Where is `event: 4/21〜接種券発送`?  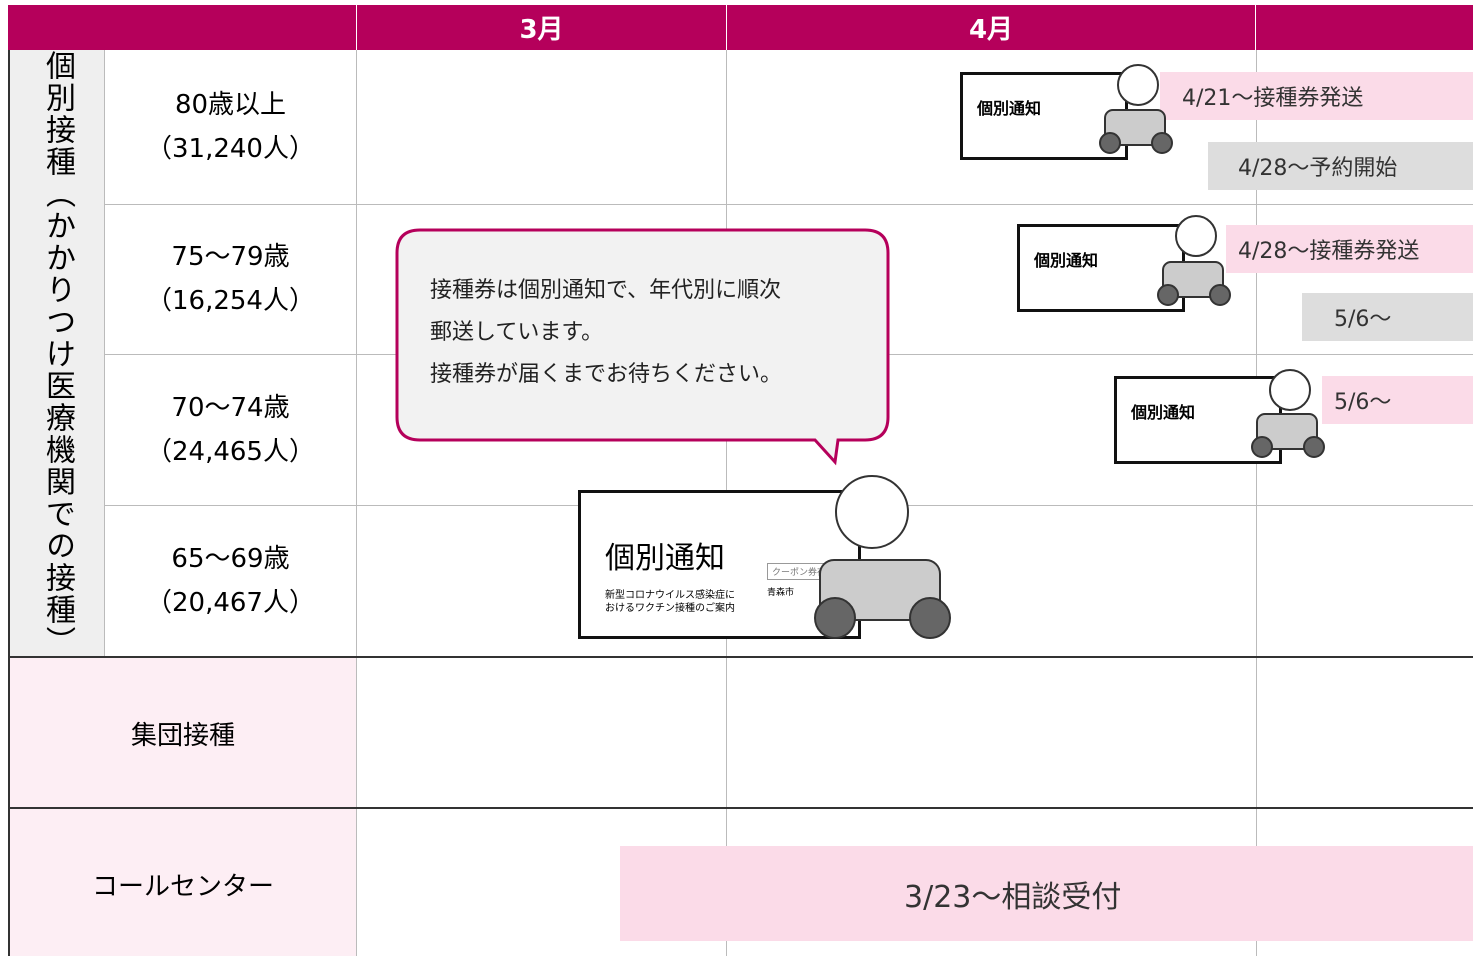 event: 4/21〜接種券発送 is located at coordinates (1316, 96).